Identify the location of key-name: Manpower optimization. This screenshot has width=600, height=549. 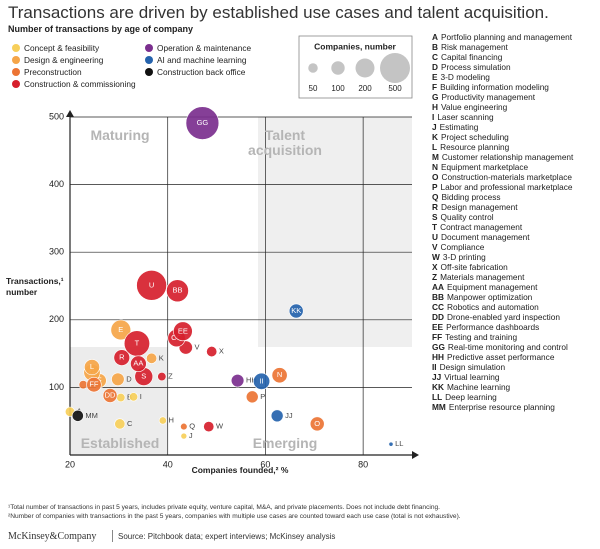
(489, 297).